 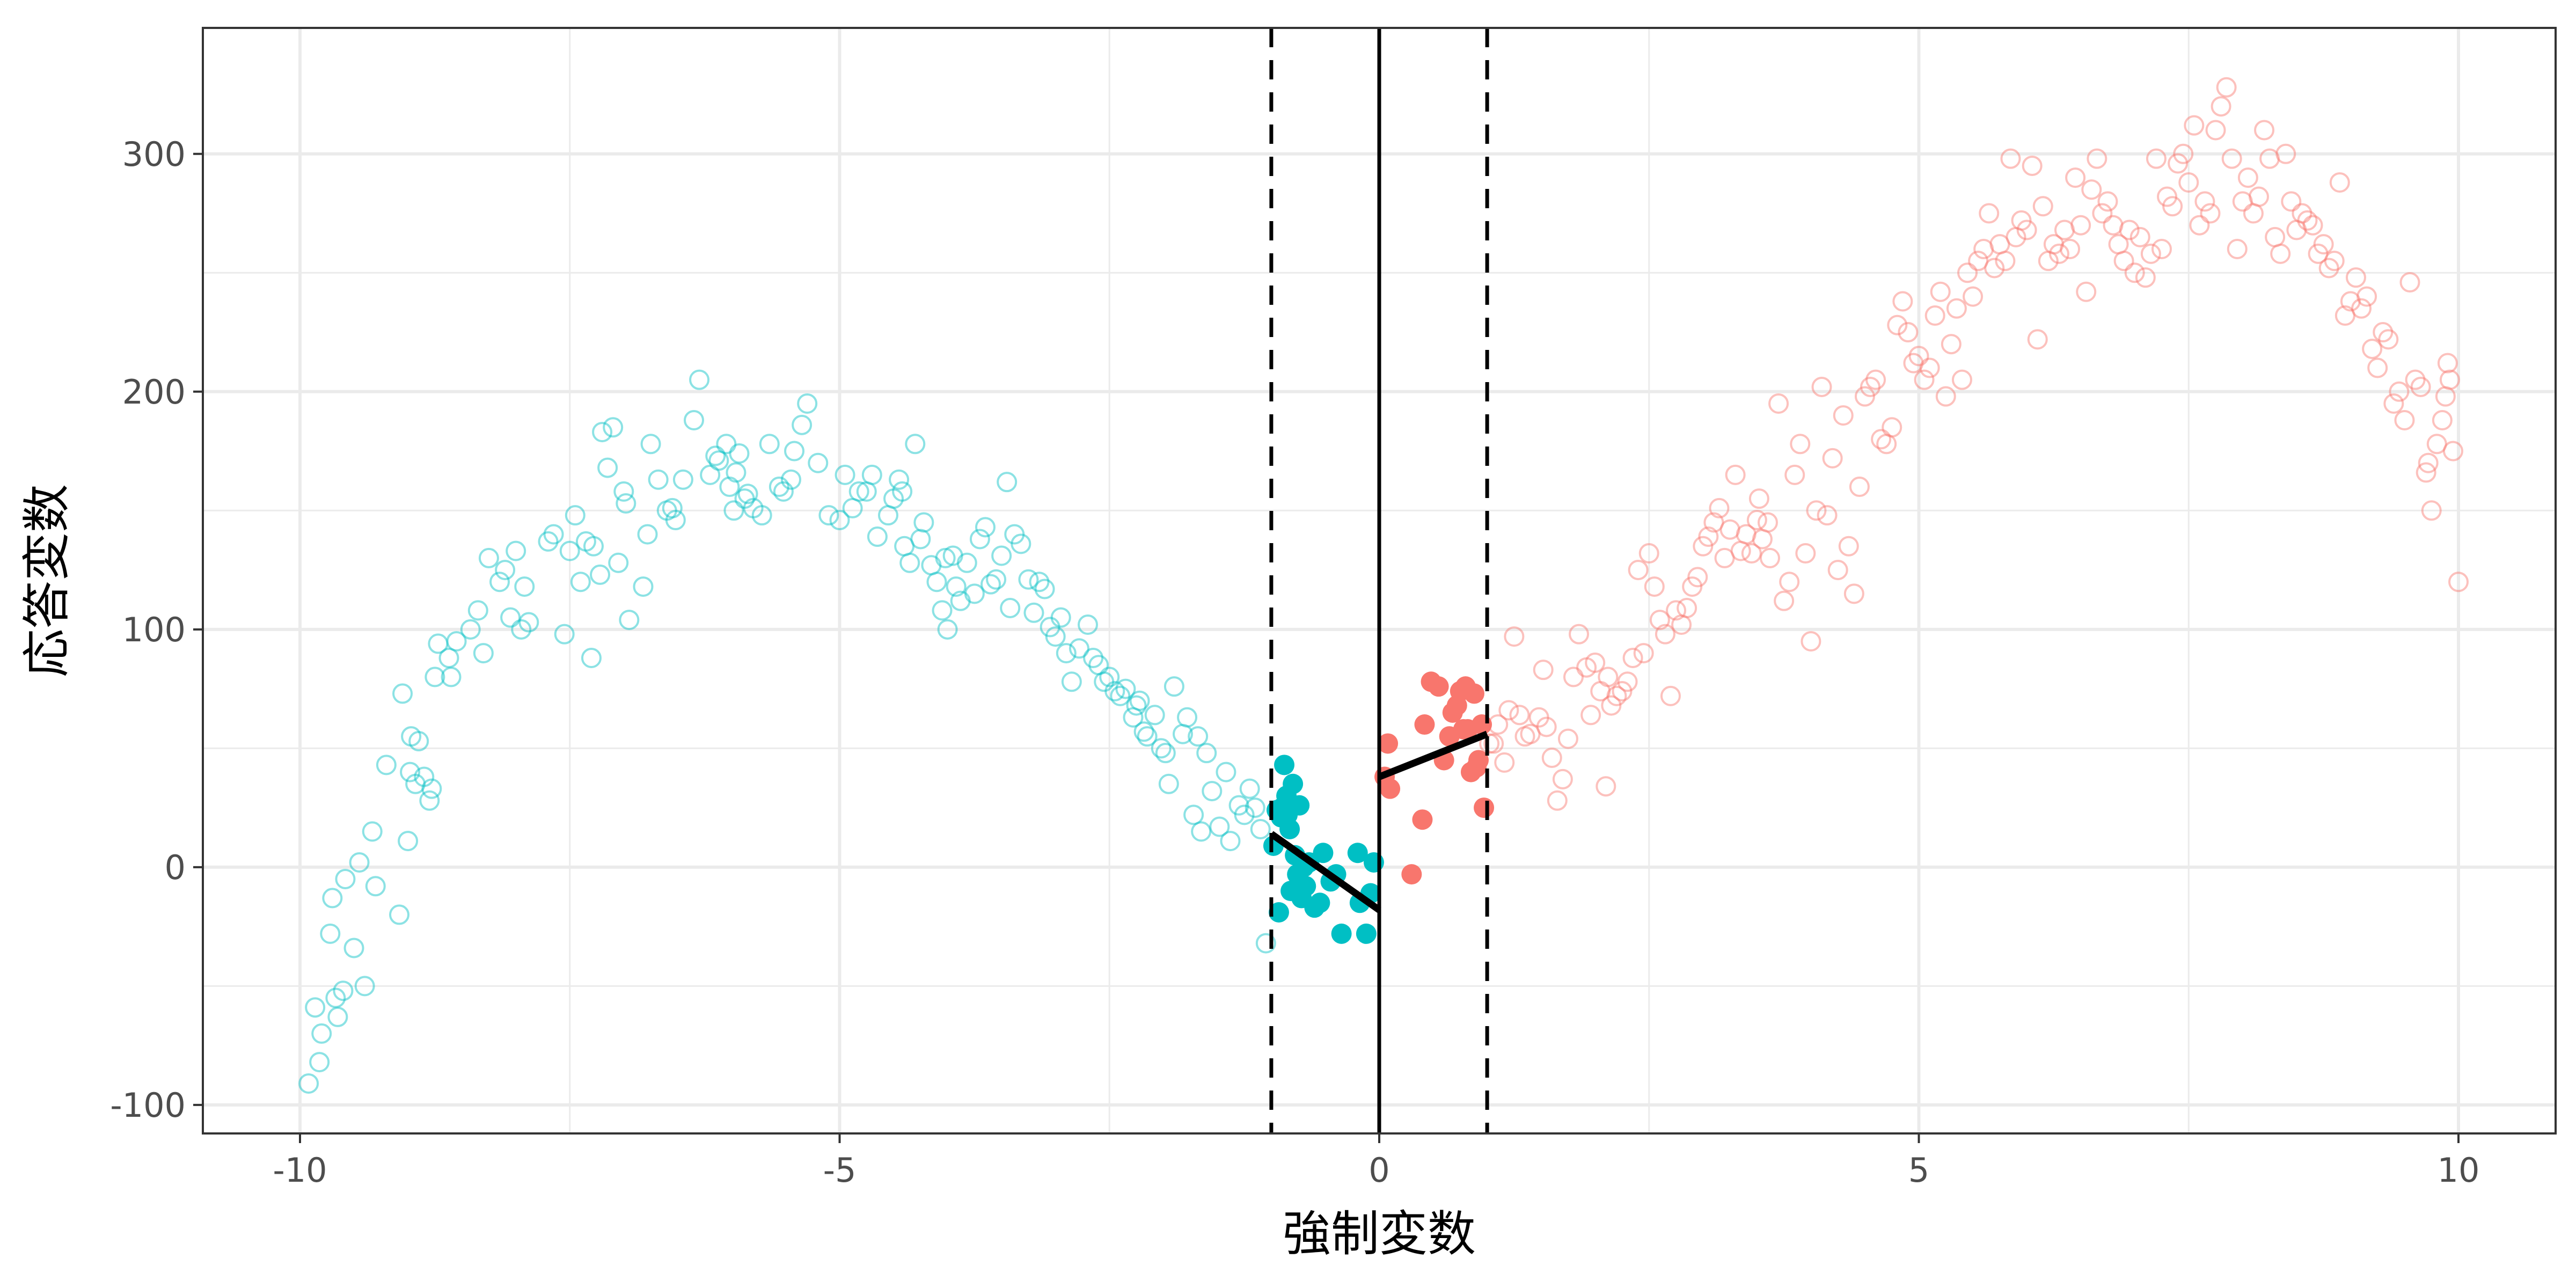 I want to click on x-tick-label: -5, so click(x=840, y=1170).